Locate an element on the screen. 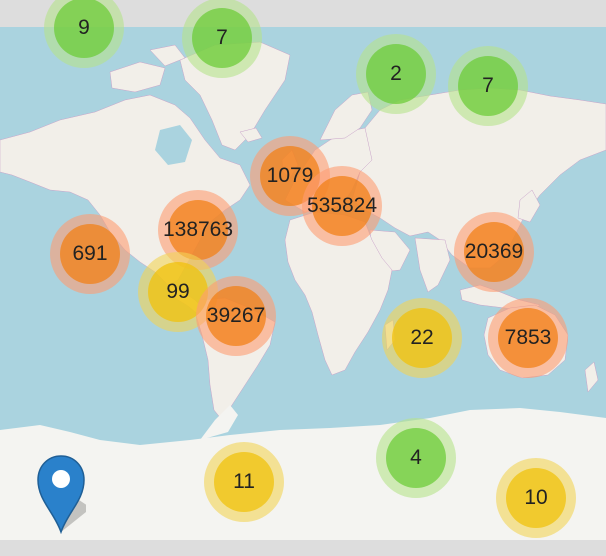 Image resolution: width=606 pixels, height=556 pixels. cluster-count: 11 is located at coordinates (244, 482).